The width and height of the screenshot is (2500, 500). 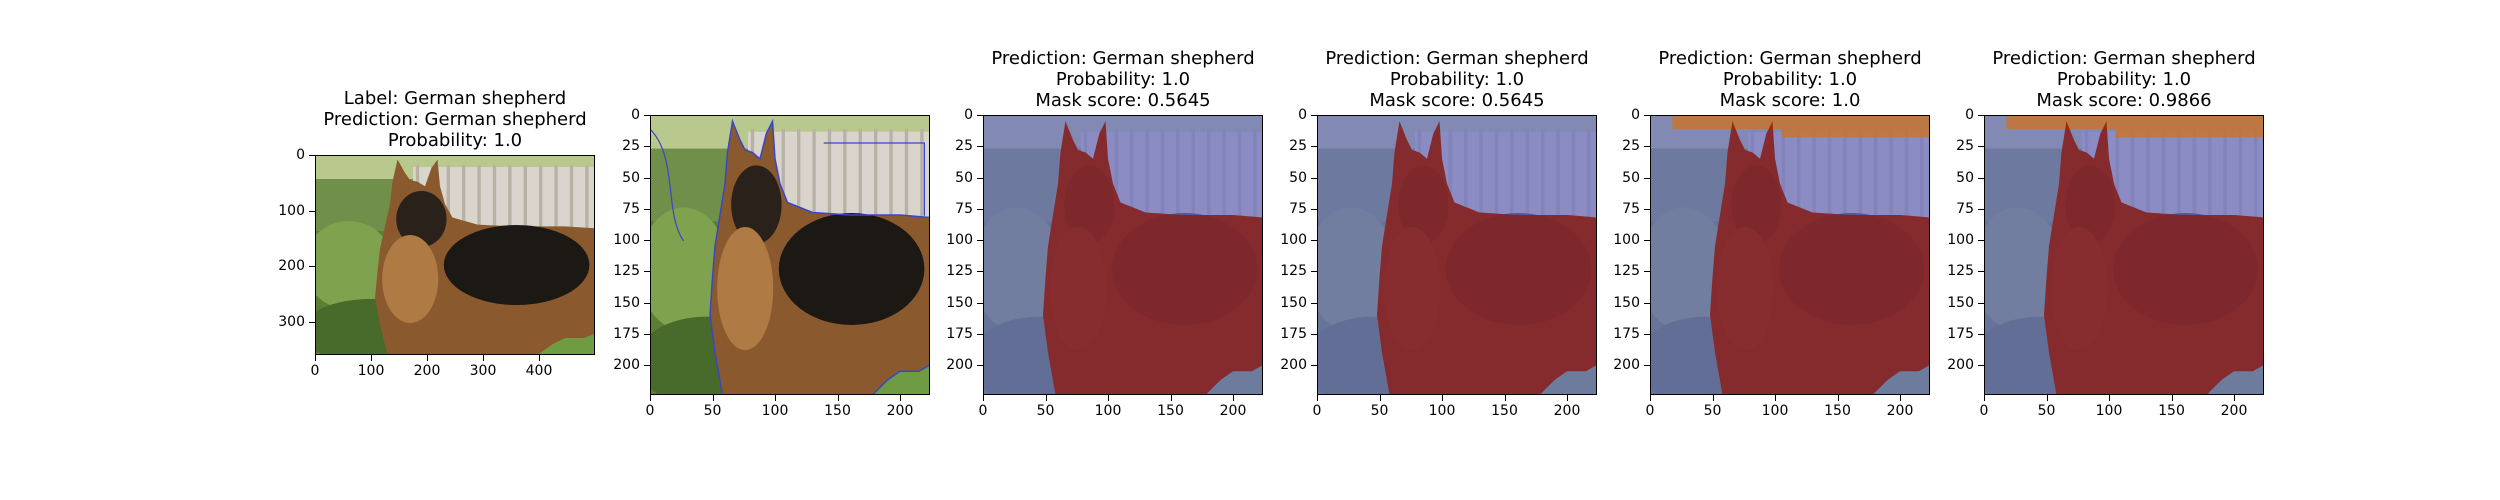 What do you see at coordinates (959, 302) in the screenshot?
I see `y-tick-label: 150` at bounding box center [959, 302].